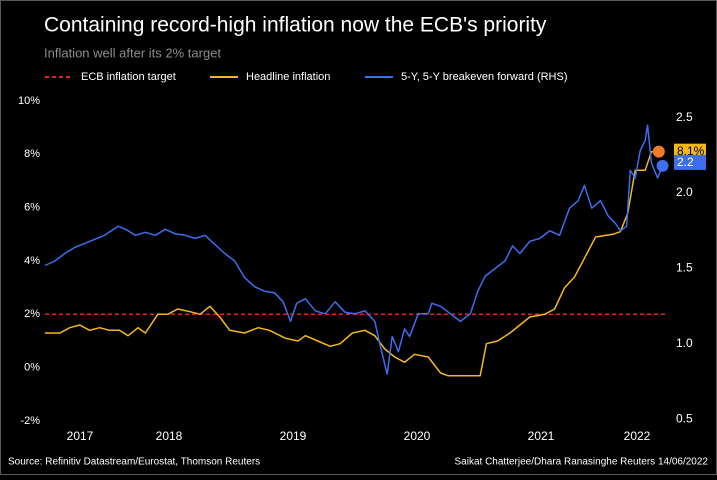 This screenshot has width=717, height=480. Describe the element at coordinates (484, 77) in the screenshot. I see `legend-label: 5-Y, 5-Y breakeven forward (RHS)` at that location.